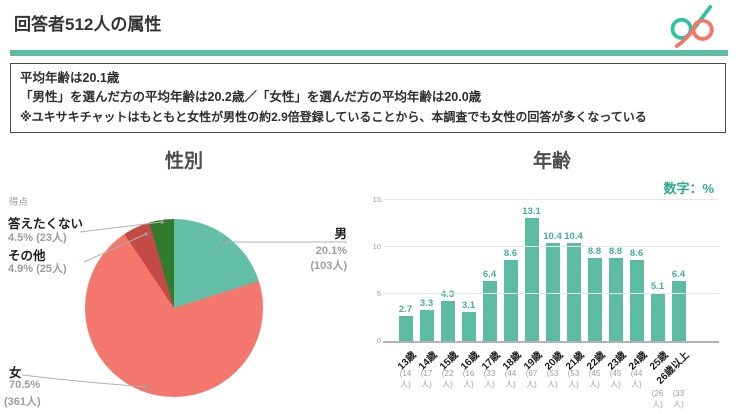 This screenshot has height=414, width=736. I want to click on count-label: (67人), so click(531, 379).